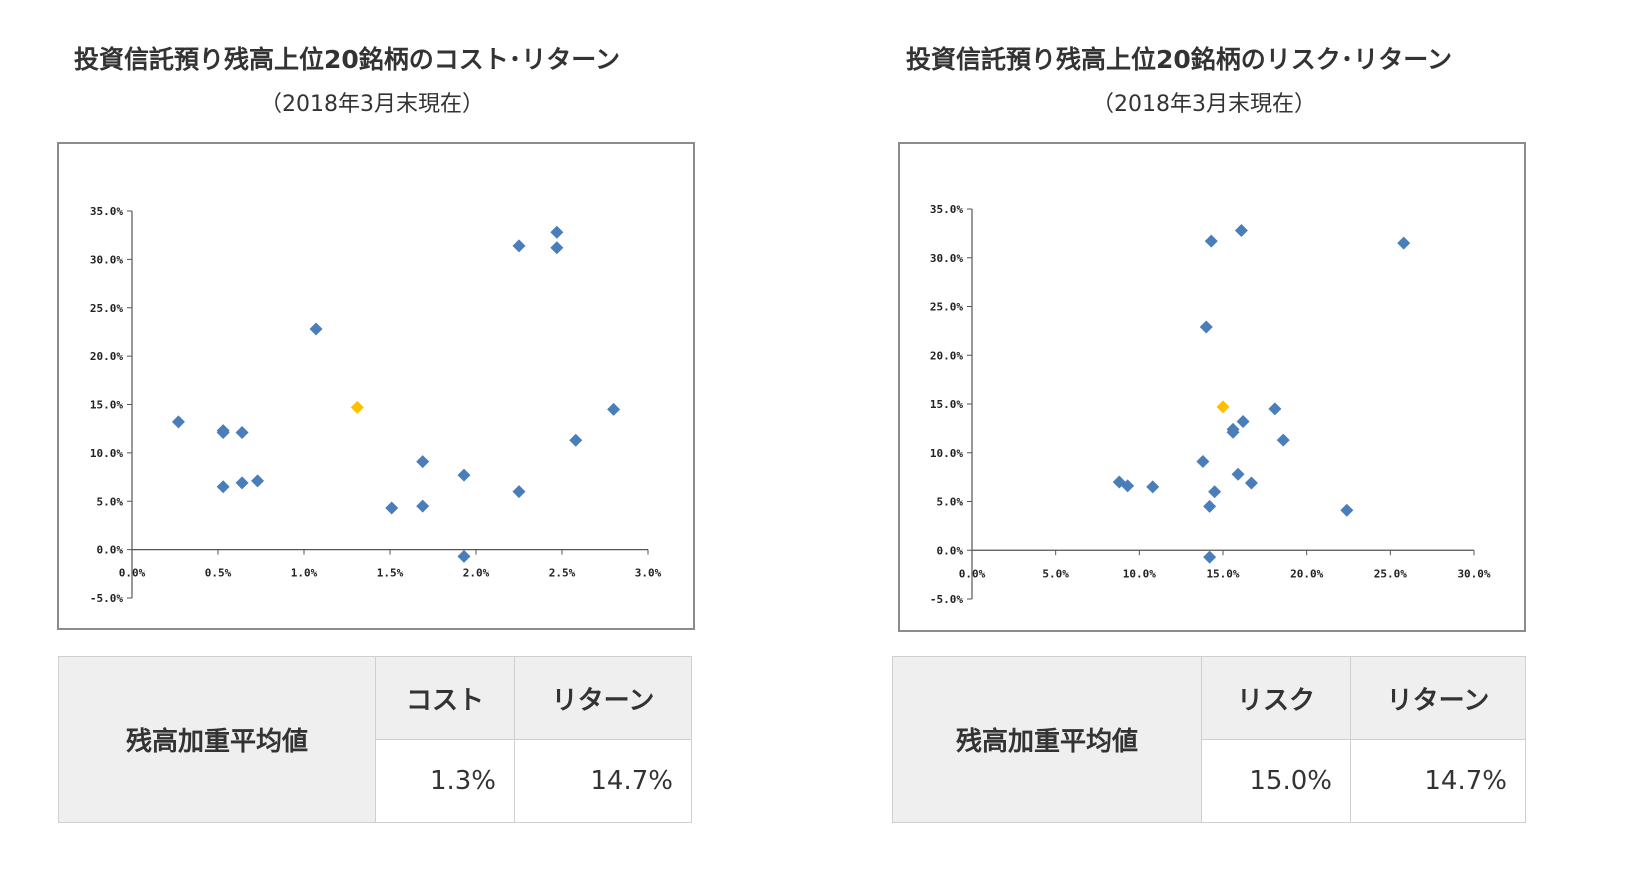 This screenshot has width=1630, height=879. What do you see at coordinates (1222, 573) in the screenshot?
I see `x-tick-label: 15.0%` at bounding box center [1222, 573].